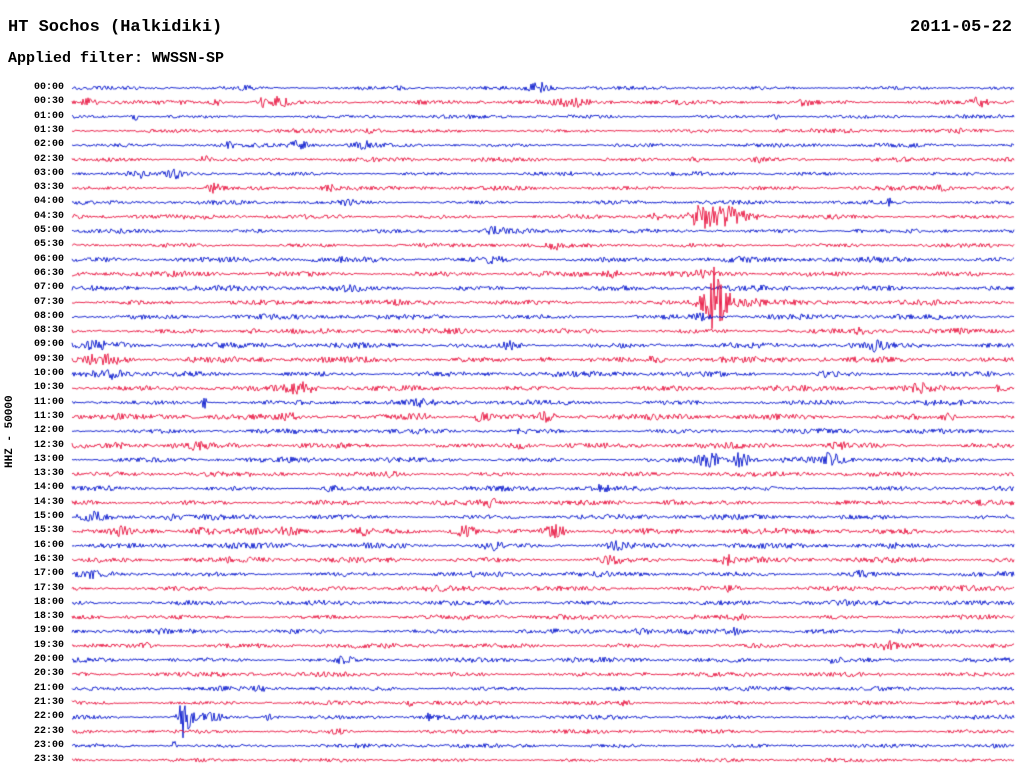 The height and width of the screenshot is (780, 1024). Describe the element at coordinates (48, 388) in the screenshot. I see `time-label-10:30: 10:30` at that location.